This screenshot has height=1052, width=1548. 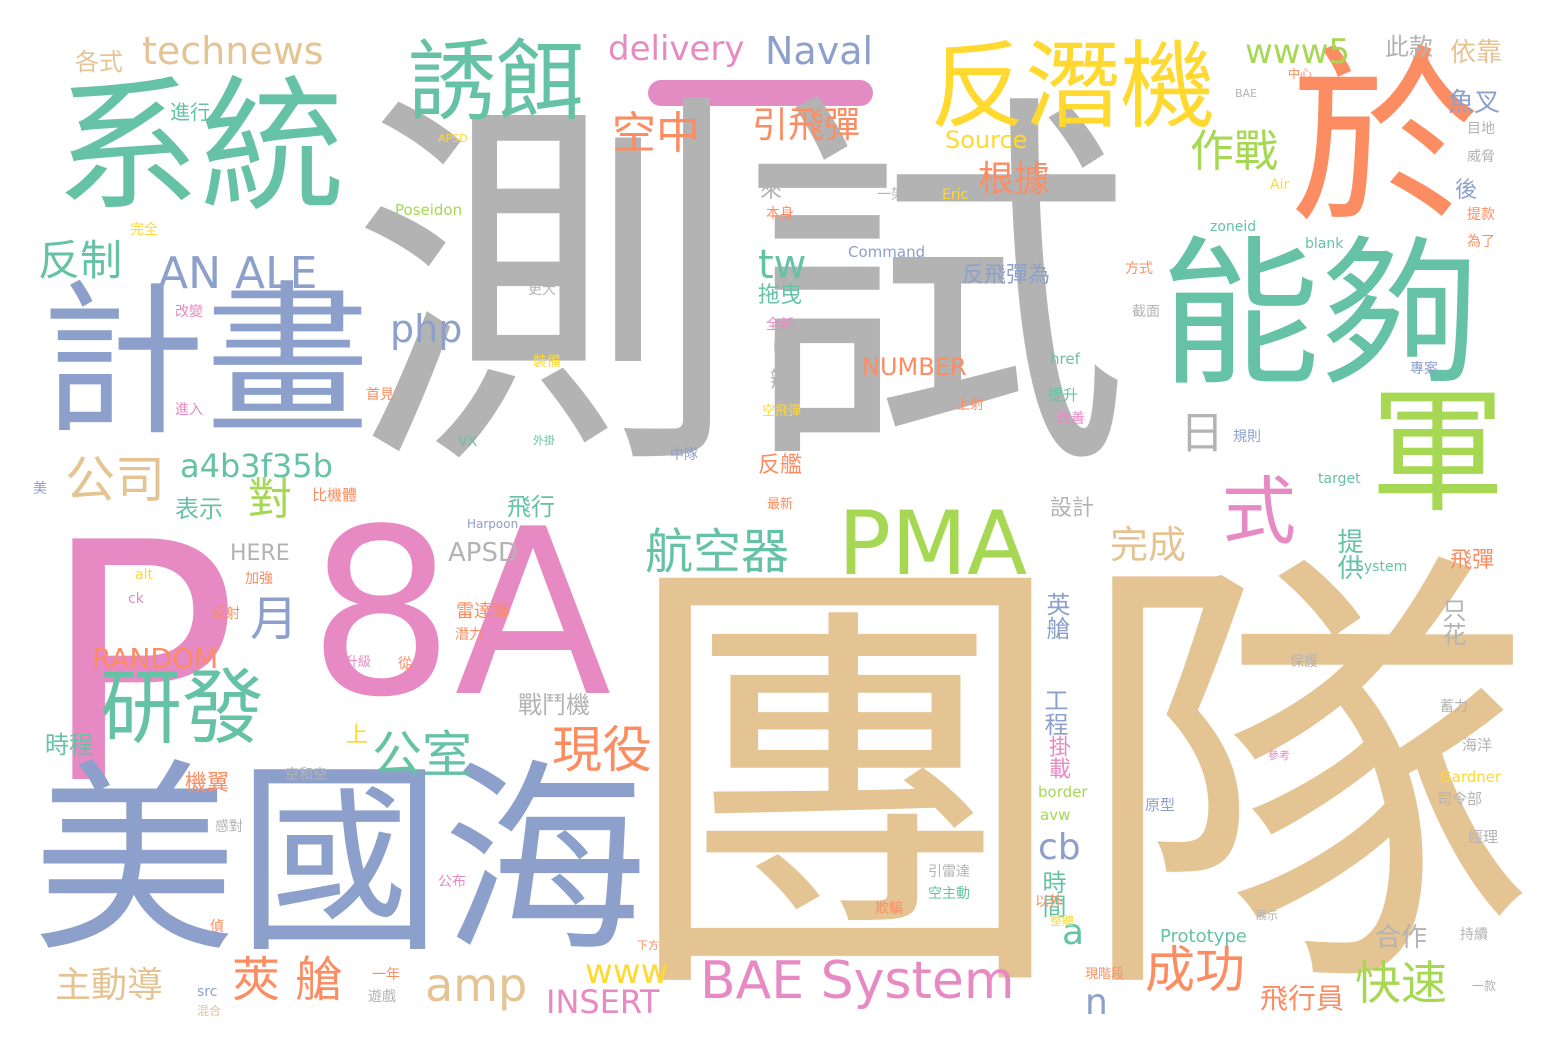 What do you see at coordinates (1324, 244) in the screenshot?
I see `word-blank: blank` at bounding box center [1324, 244].